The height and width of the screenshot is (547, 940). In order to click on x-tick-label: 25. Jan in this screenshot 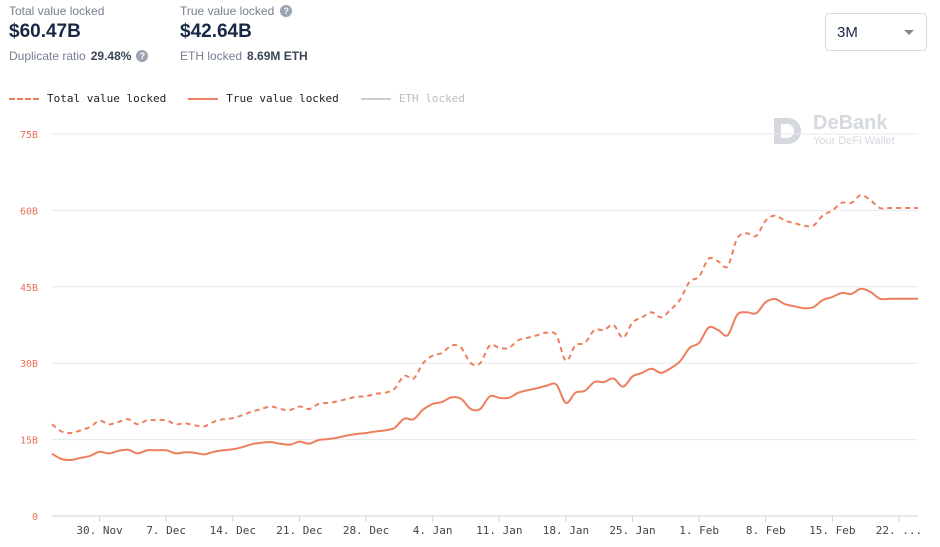, I will do `click(632, 530)`.